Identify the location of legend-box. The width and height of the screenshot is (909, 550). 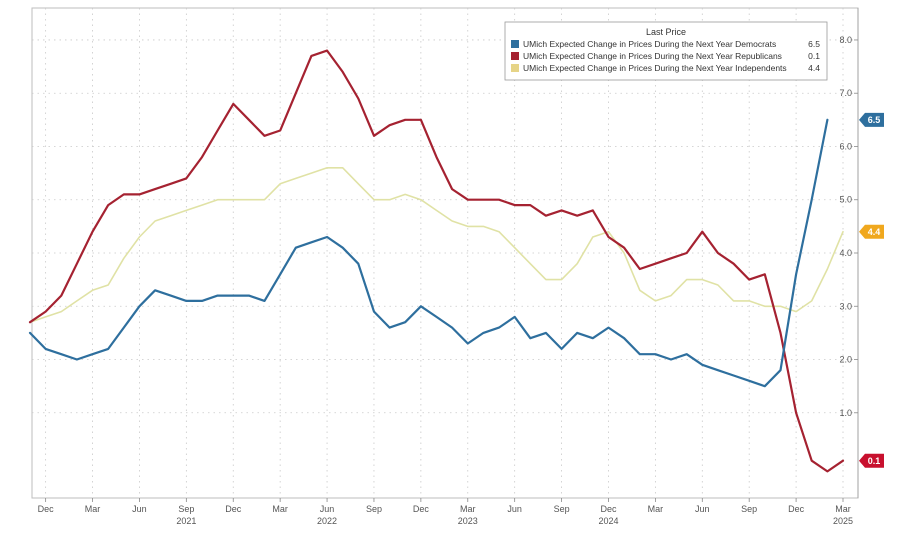
(666, 51).